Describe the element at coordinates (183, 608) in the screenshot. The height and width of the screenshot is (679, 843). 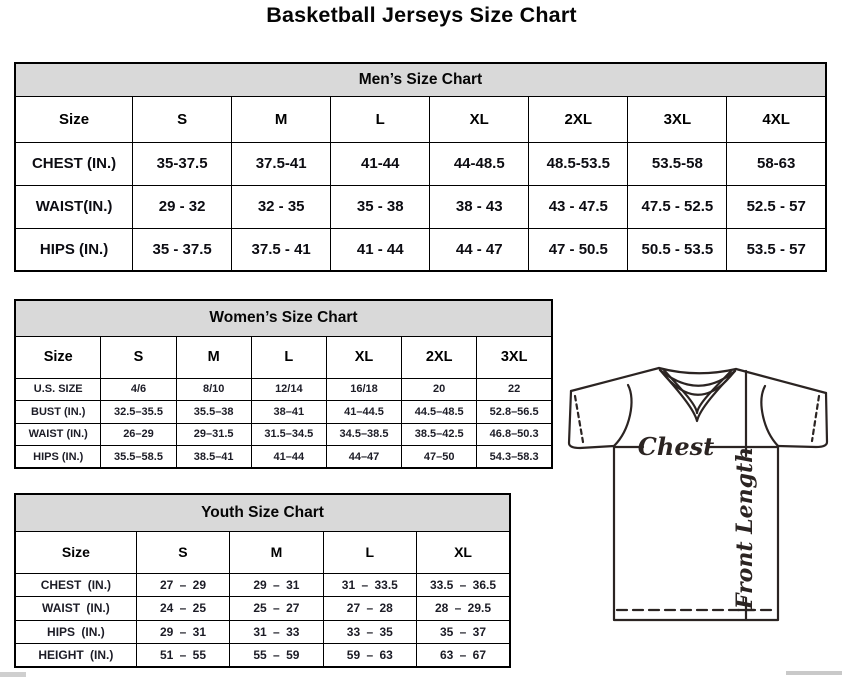
I see `size-value: 24 – 25` at that location.